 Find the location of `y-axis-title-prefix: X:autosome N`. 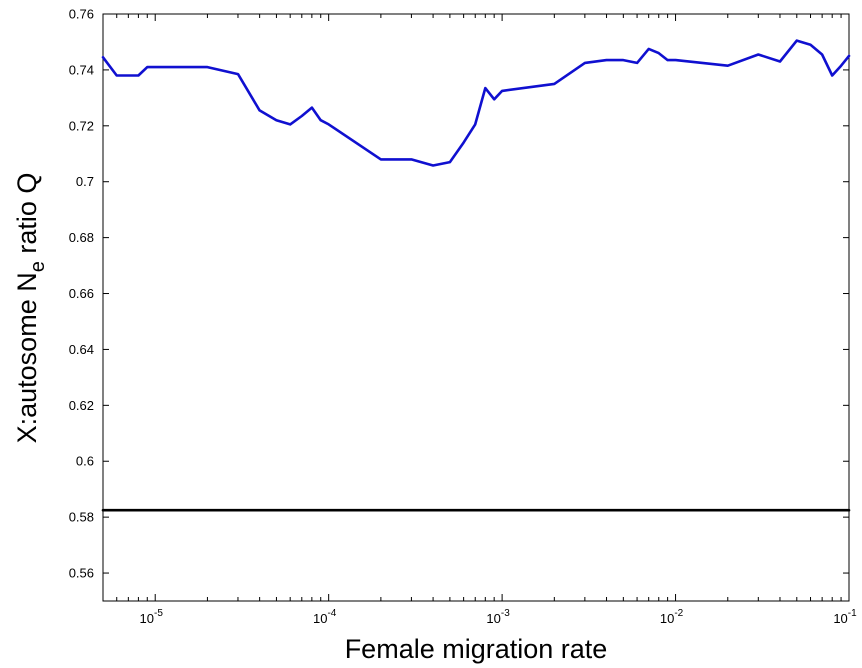

y-axis-title-prefix: X:autosome N is located at coordinates (27, 357).